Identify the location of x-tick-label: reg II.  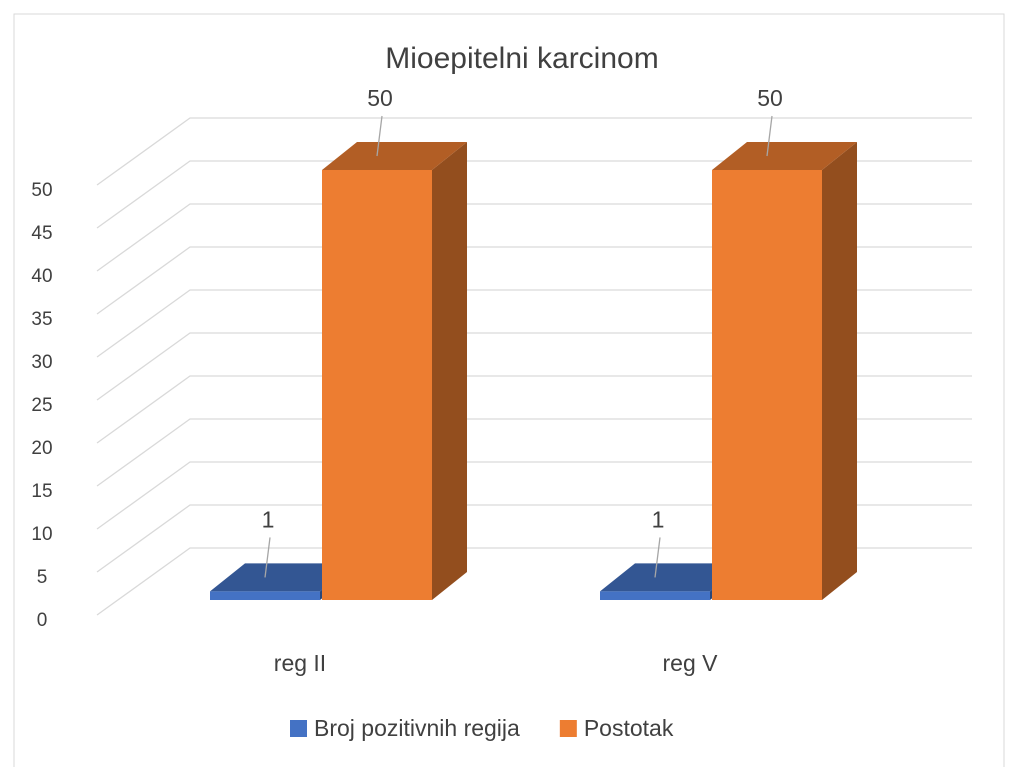
(300, 663).